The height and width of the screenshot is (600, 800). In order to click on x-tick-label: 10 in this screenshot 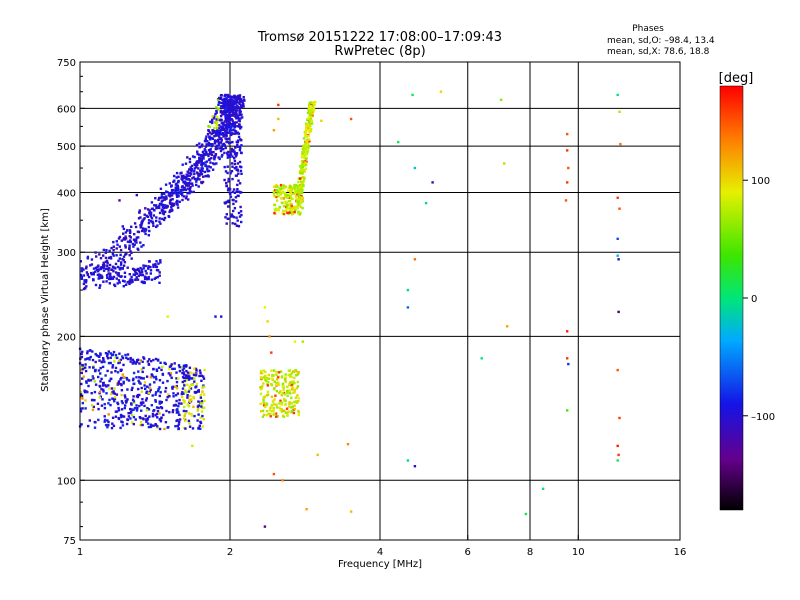, I will do `click(578, 552)`.